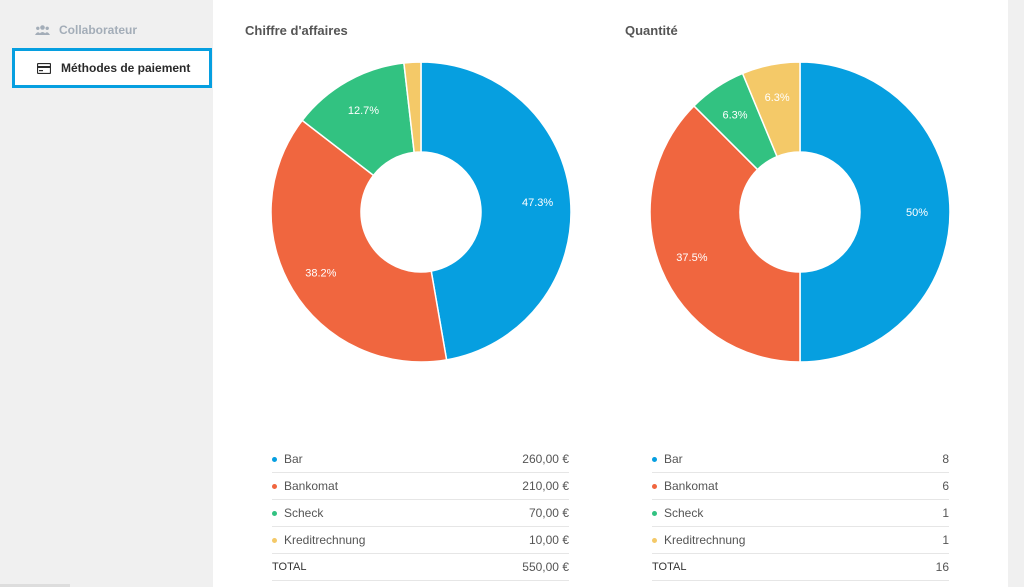 The image size is (1024, 587). I want to click on legend-value: 210,00 €, so click(545, 486).